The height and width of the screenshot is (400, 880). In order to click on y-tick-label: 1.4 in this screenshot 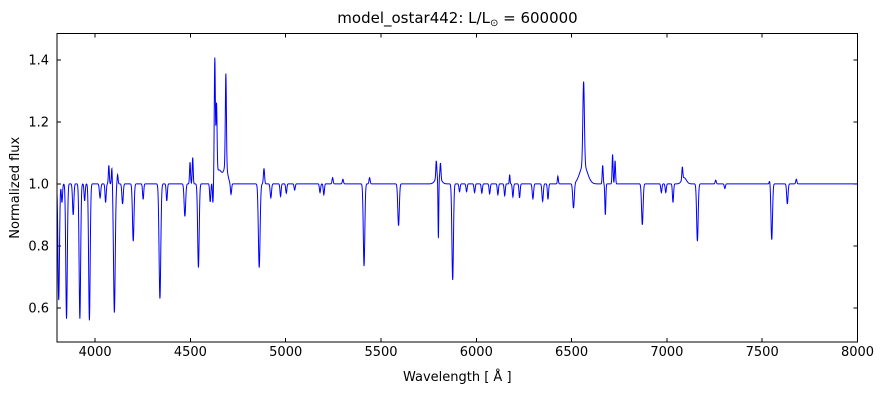, I will do `click(38, 60)`.